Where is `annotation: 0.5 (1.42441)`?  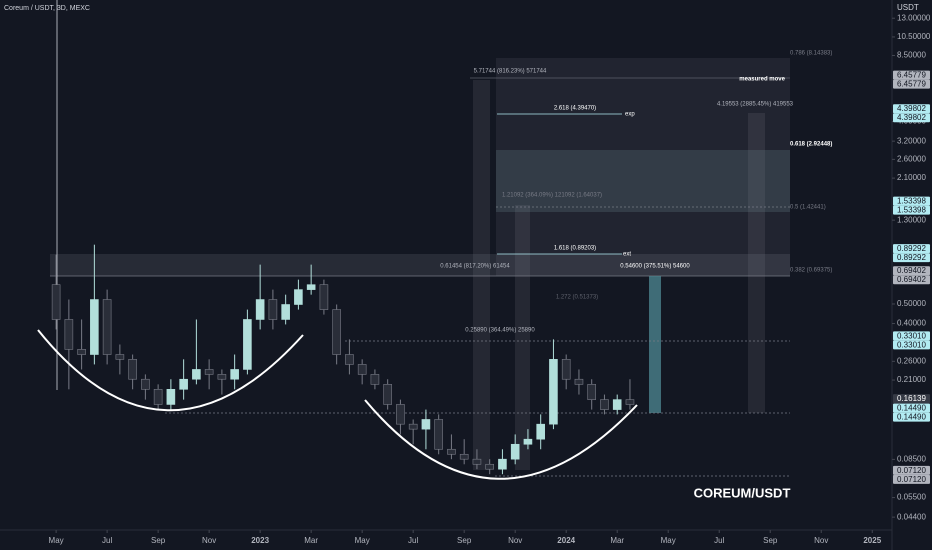
annotation: 0.5 (1.42441) is located at coordinates (808, 208).